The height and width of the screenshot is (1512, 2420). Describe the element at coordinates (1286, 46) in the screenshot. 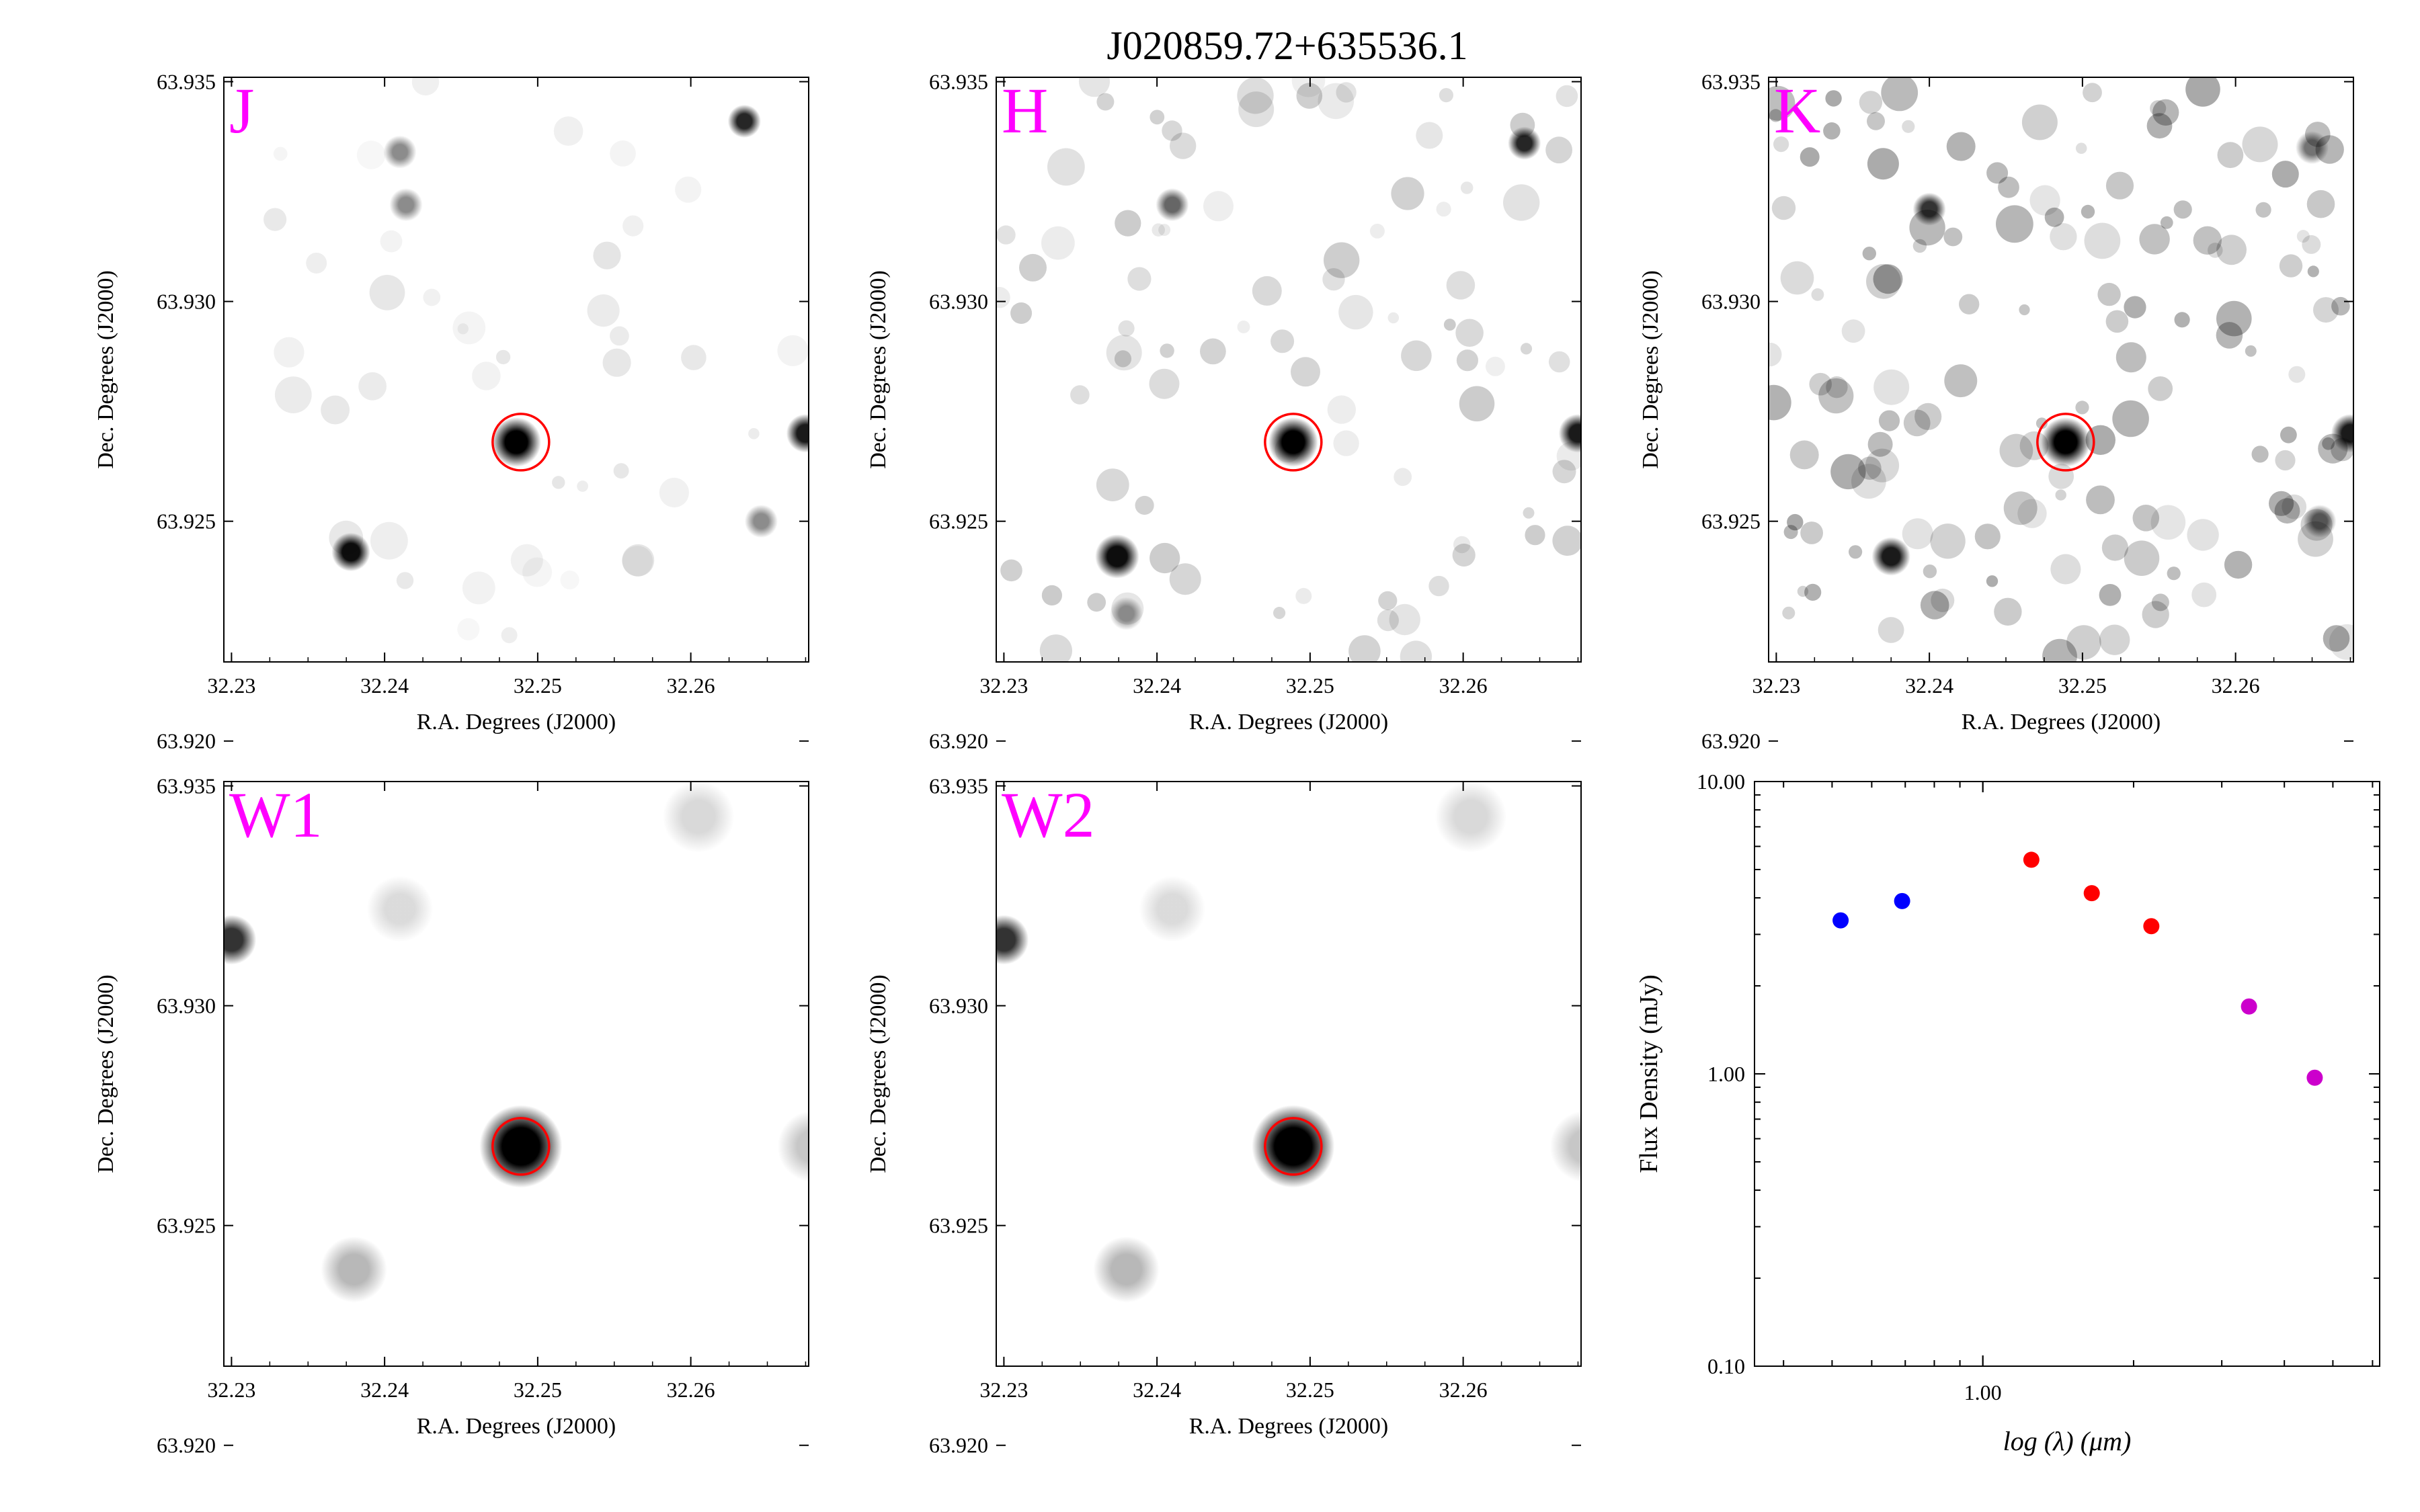

I see `figure-title: J020859.72+635536.1` at that location.